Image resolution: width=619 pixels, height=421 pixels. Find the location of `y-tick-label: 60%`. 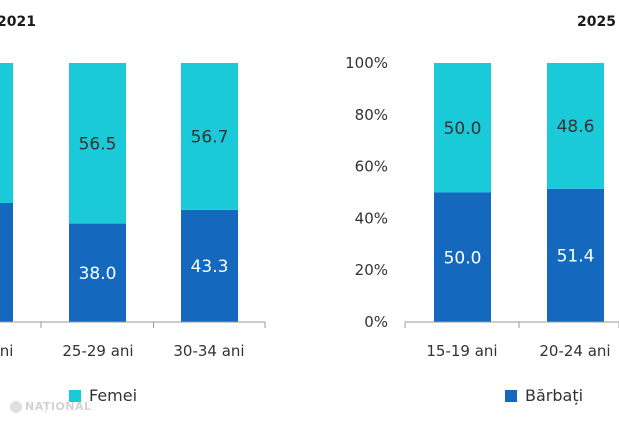

y-tick-label: 60% is located at coordinates (371, 167).